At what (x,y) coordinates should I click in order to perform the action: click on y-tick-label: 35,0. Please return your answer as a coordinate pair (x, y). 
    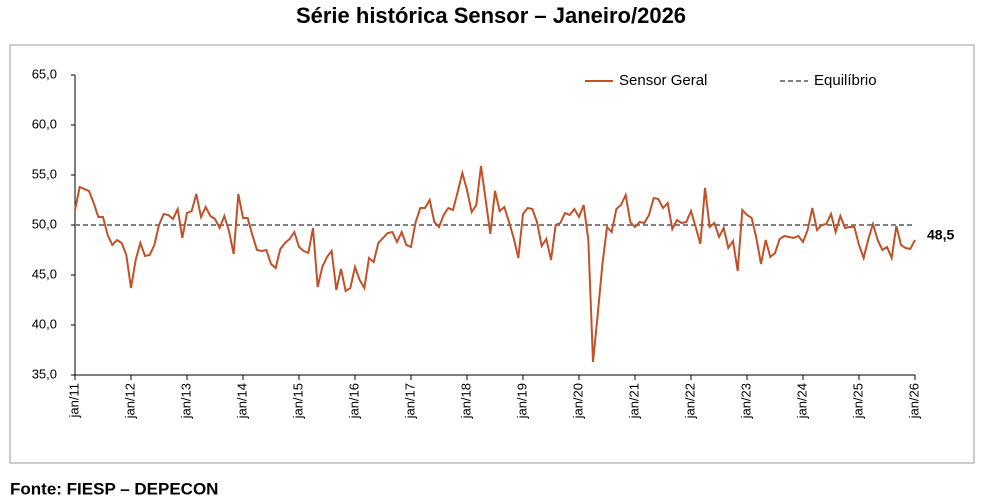
    Looking at the image, I should click on (44, 373).